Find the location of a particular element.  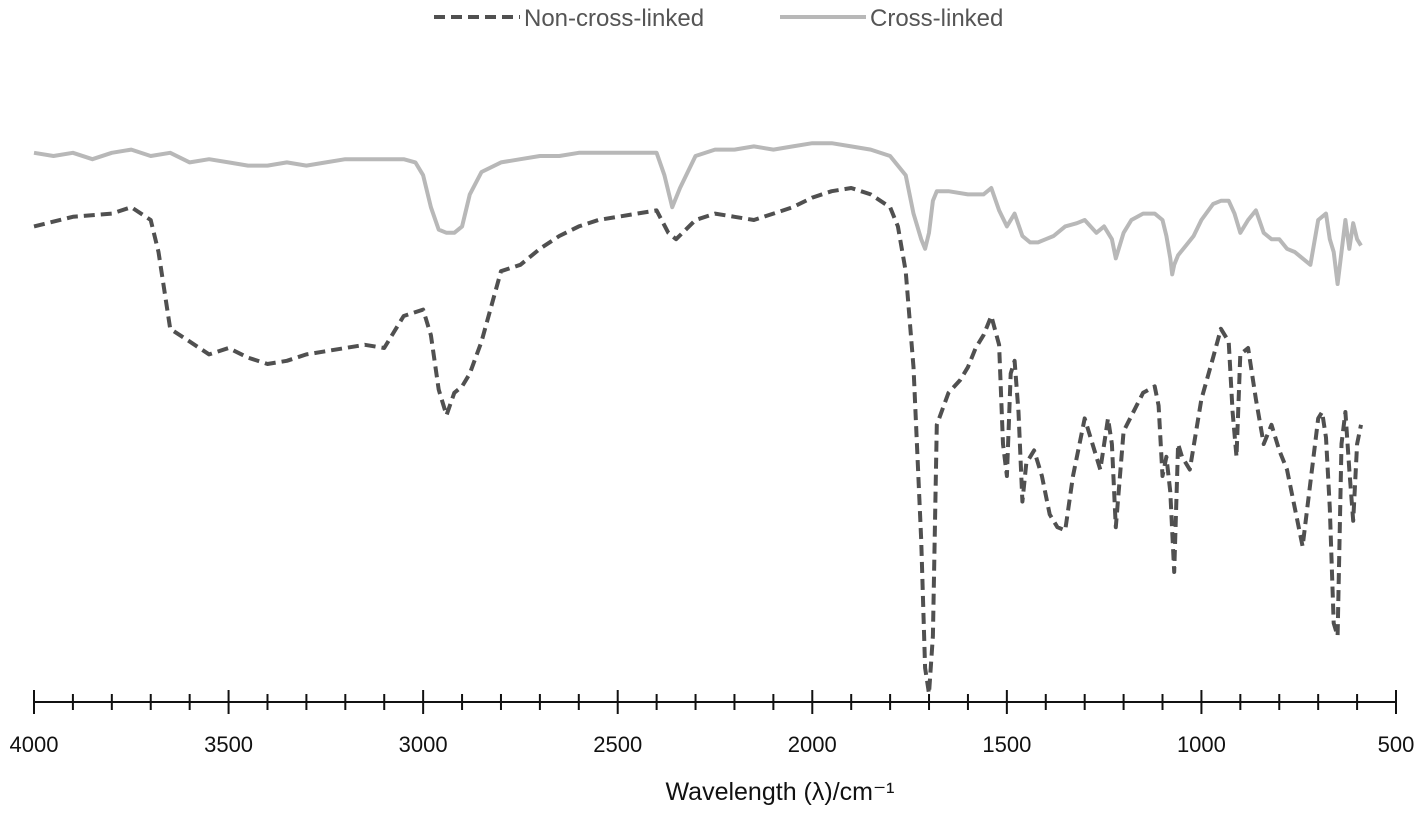

x-tick-label: 1000 is located at coordinates (1201, 744).